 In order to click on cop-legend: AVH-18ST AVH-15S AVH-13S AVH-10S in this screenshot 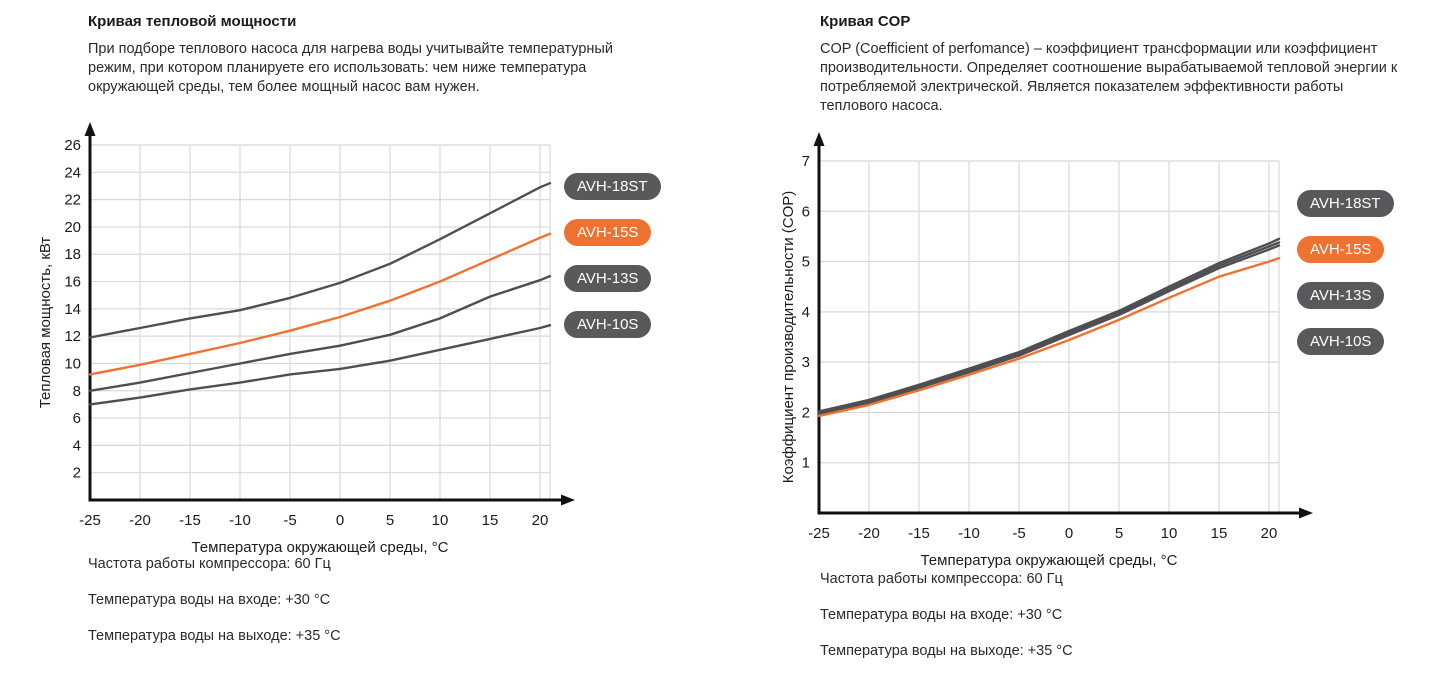, I will do `click(1345, 272)`.